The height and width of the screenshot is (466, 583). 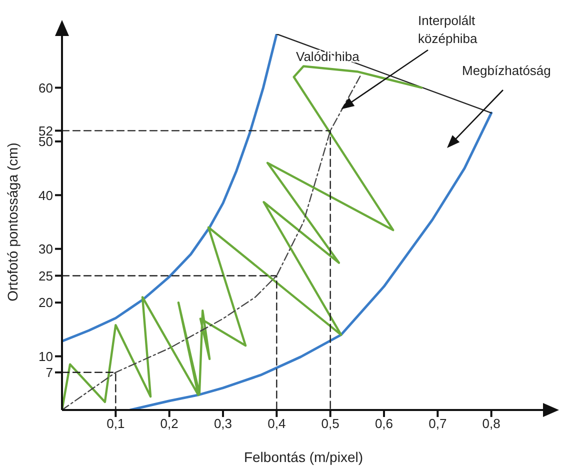 I want to click on x-tick-label: 0,5, so click(x=330, y=424).